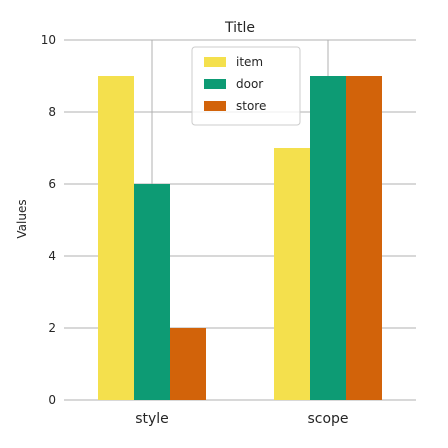 The height and width of the screenshot is (448, 448). Describe the element at coordinates (52, 112) in the screenshot. I see `y-tick-label: 8` at that location.